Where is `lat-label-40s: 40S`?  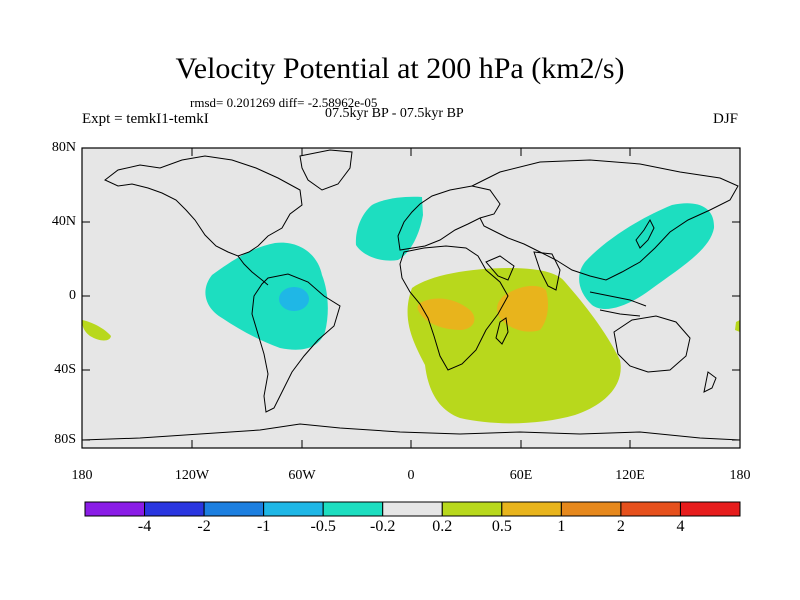 lat-label-40s: 40S is located at coordinates (65, 369).